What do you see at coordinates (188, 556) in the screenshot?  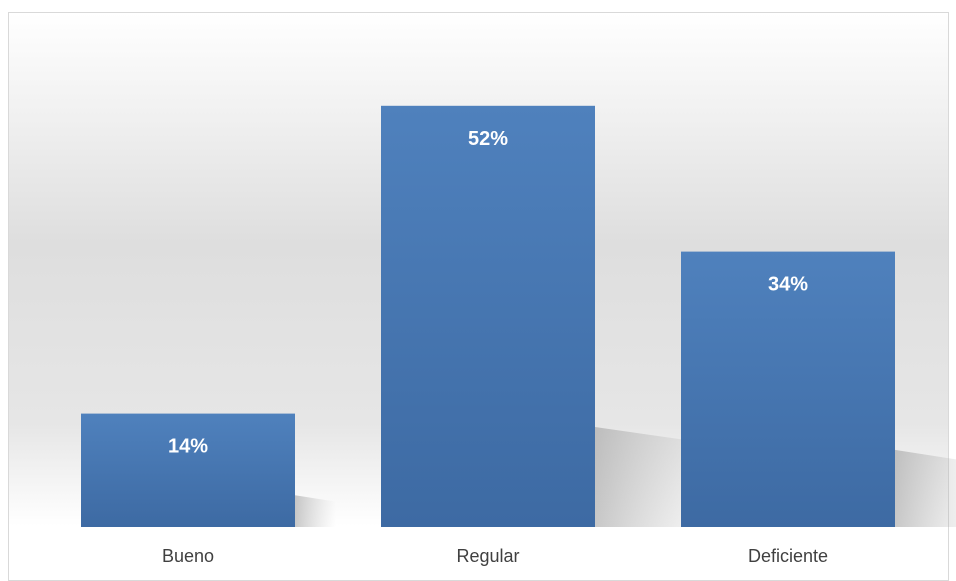 I see `category-label-bueno: Bueno` at bounding box center [188, 556].